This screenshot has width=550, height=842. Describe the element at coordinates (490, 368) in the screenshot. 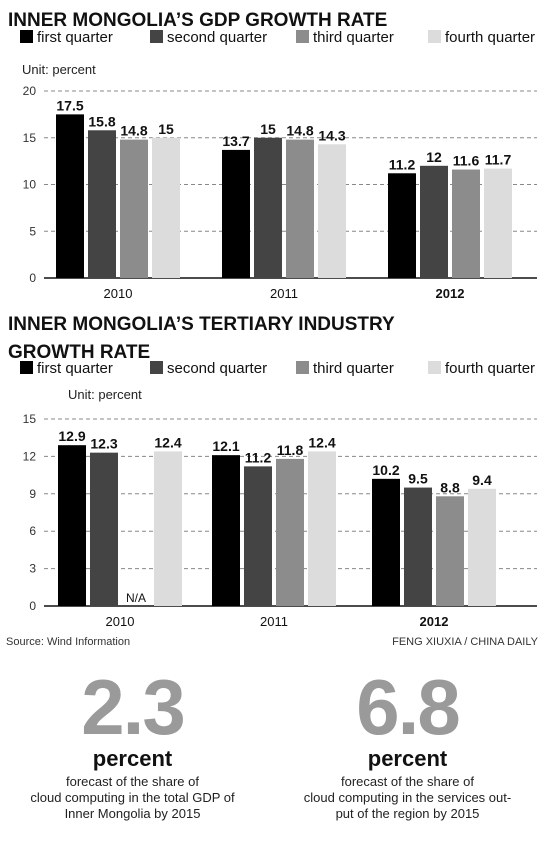

I see `chart-tertiary-legend-label: fourth quarter` at that location.